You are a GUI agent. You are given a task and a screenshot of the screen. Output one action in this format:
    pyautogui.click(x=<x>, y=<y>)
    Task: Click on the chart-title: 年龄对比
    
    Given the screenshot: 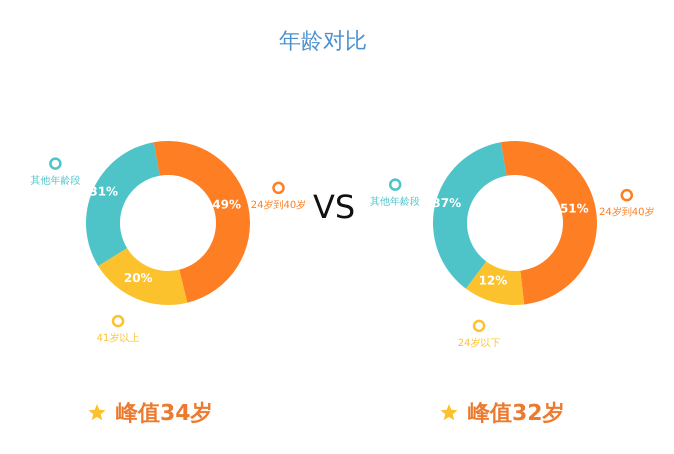 What is the action you would take?
    pyautogui.click(x=323, y=42)
    